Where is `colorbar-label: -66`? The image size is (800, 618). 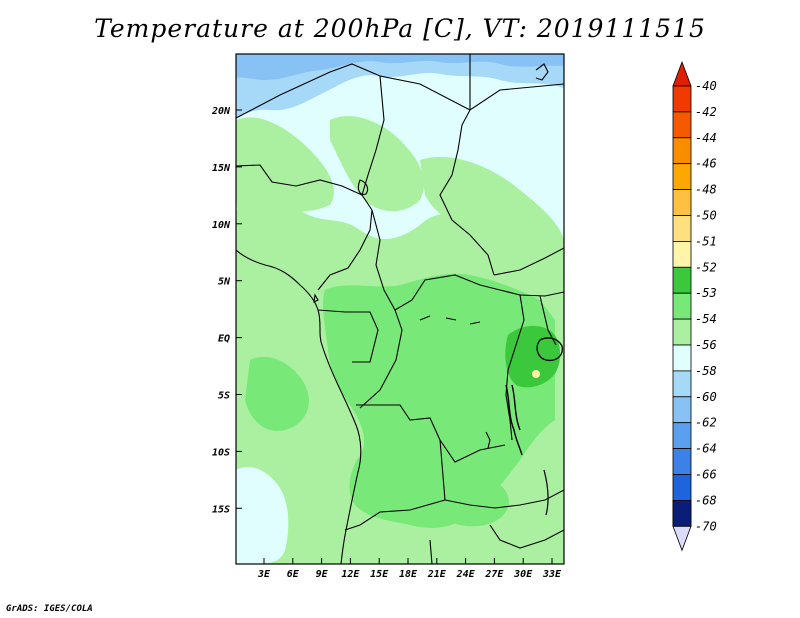
colorbar-label: -66 is located at coordinates (706, 475).